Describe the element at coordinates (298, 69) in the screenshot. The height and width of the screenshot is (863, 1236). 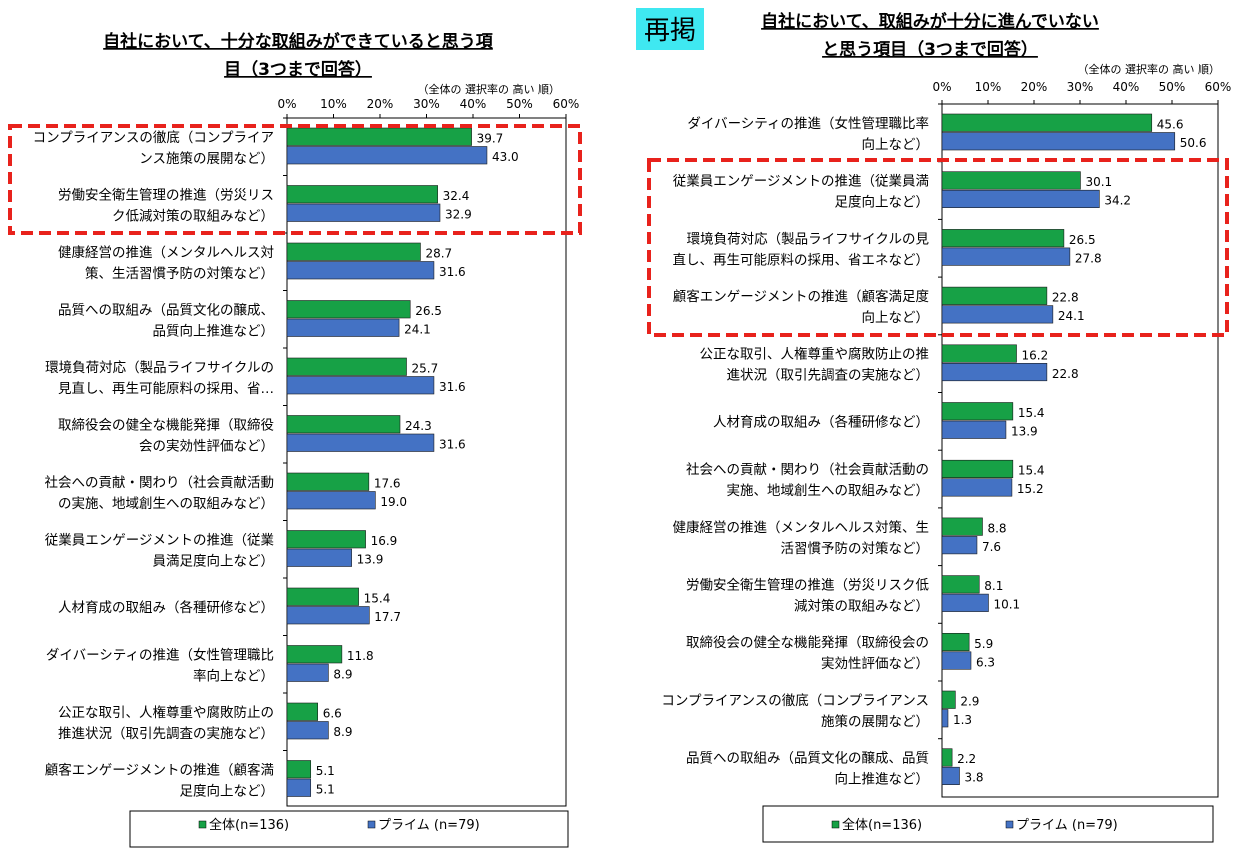
I see `chart-title-line2: 目（3つまで回答）` at that location.